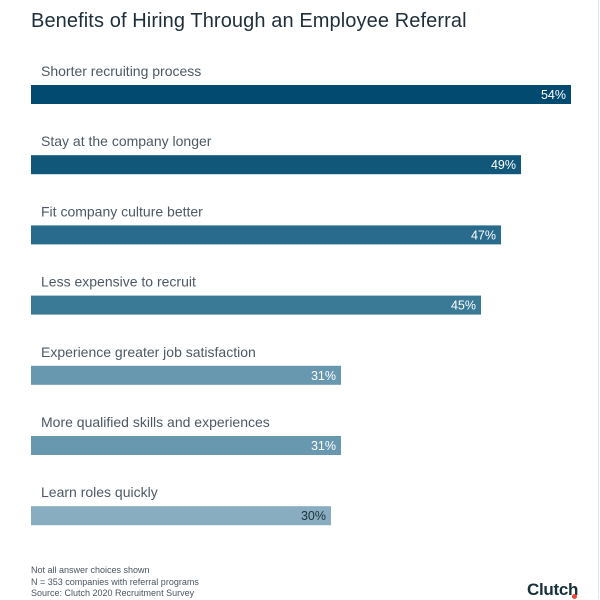 The image size is (600, 600). What do you see at coordinates (122, 211) in the screenshot?
I see `category-label: Fit company culture better` at bounding box center [122, 211].